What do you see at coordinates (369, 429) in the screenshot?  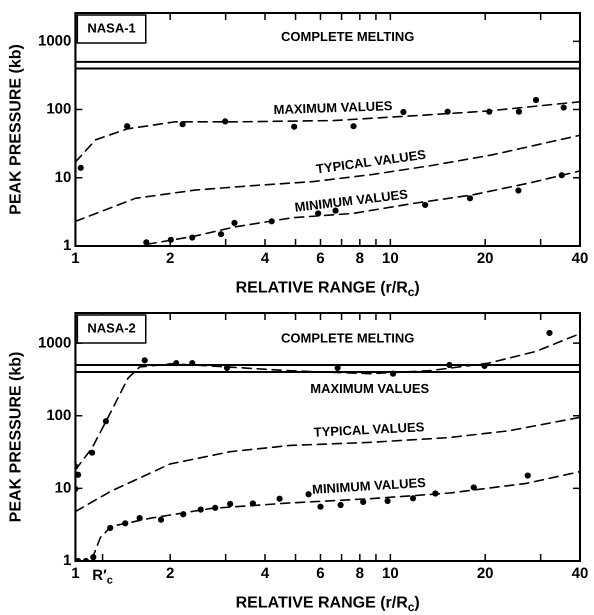 I see `series-label: TYPICAL VALUES` at bounding box center [369, 429].